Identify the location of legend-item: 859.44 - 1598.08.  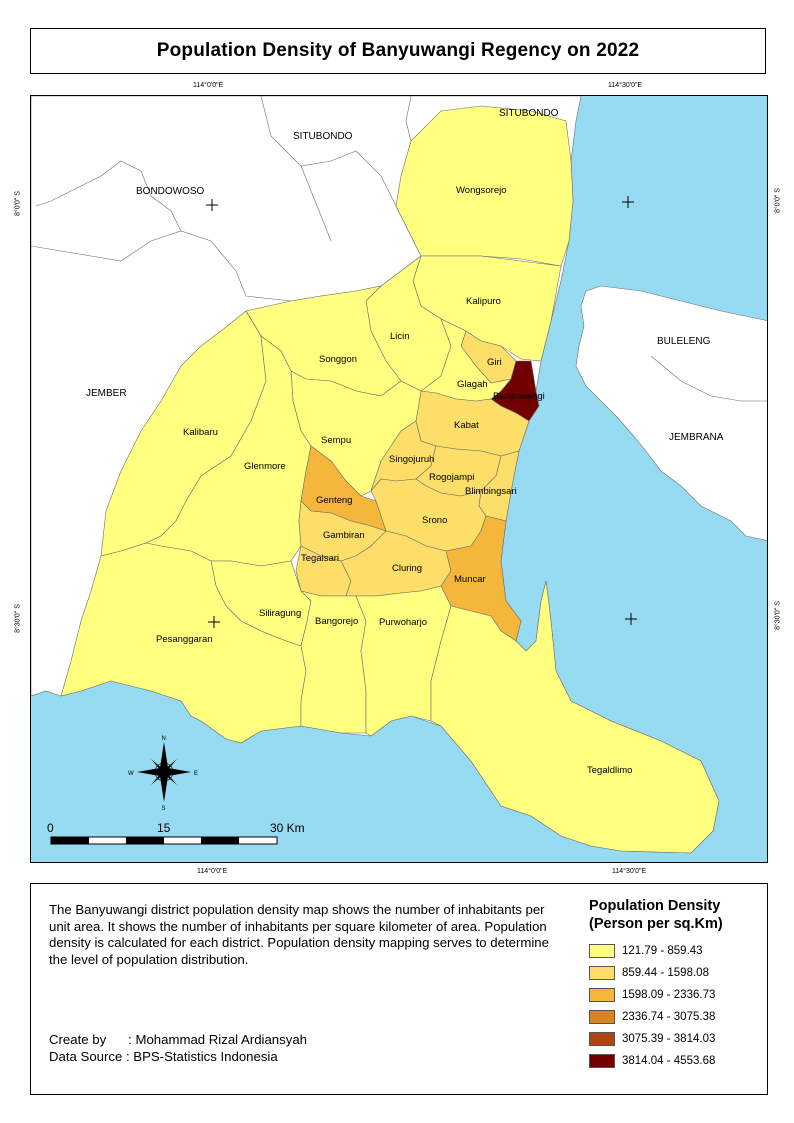
(649, 973).